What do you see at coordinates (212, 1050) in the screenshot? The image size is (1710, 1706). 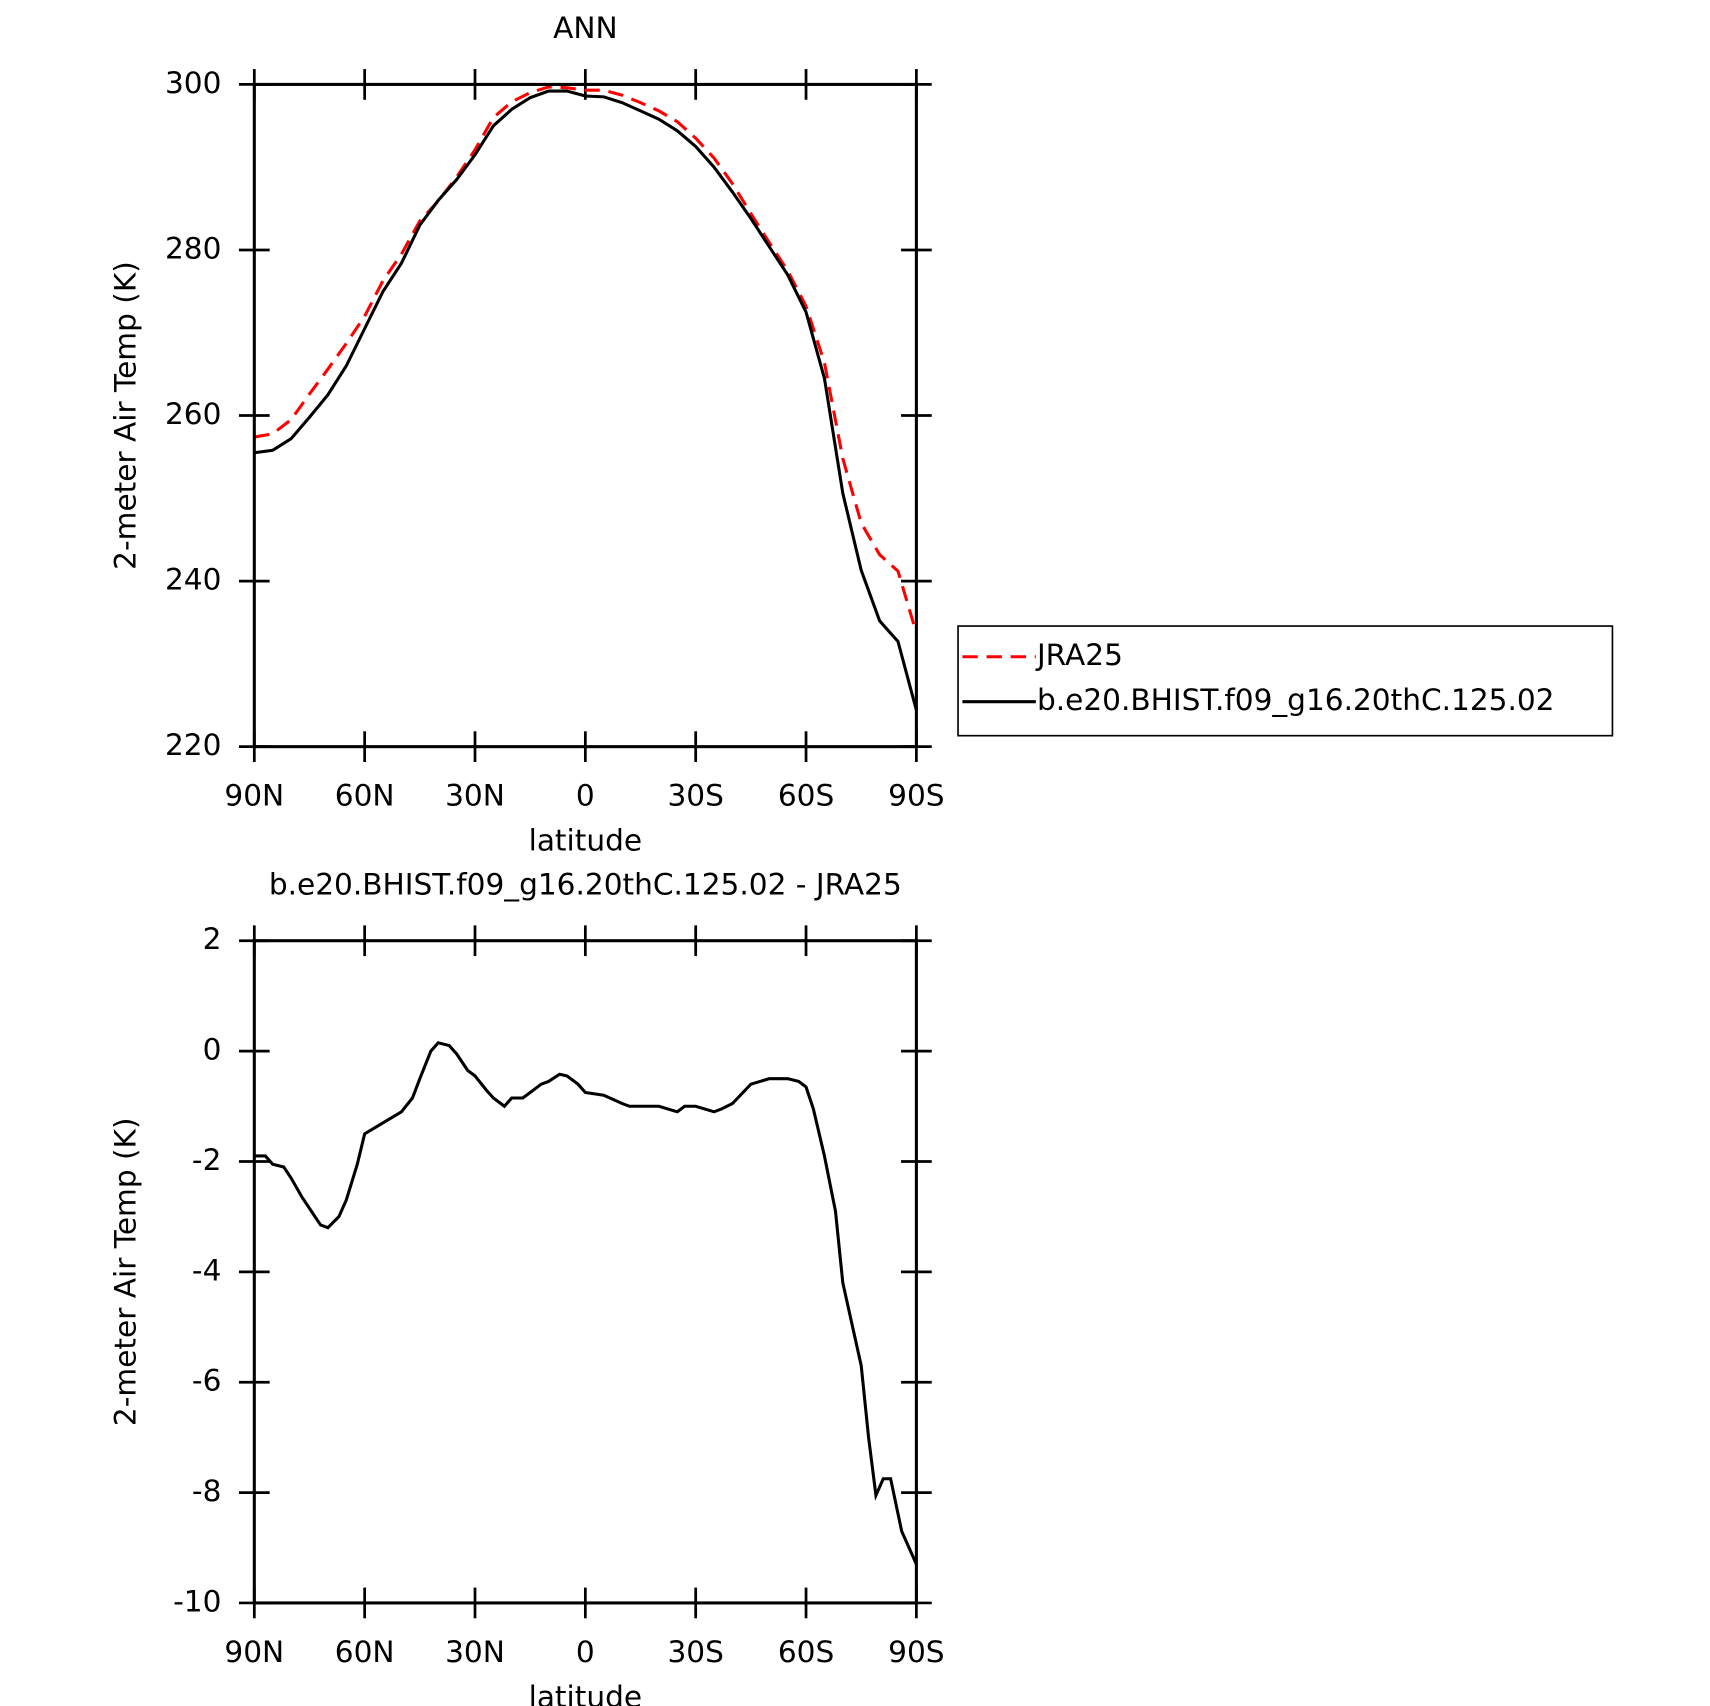 I see `y-tick-label: 0` at bounding box center [212, 1050].